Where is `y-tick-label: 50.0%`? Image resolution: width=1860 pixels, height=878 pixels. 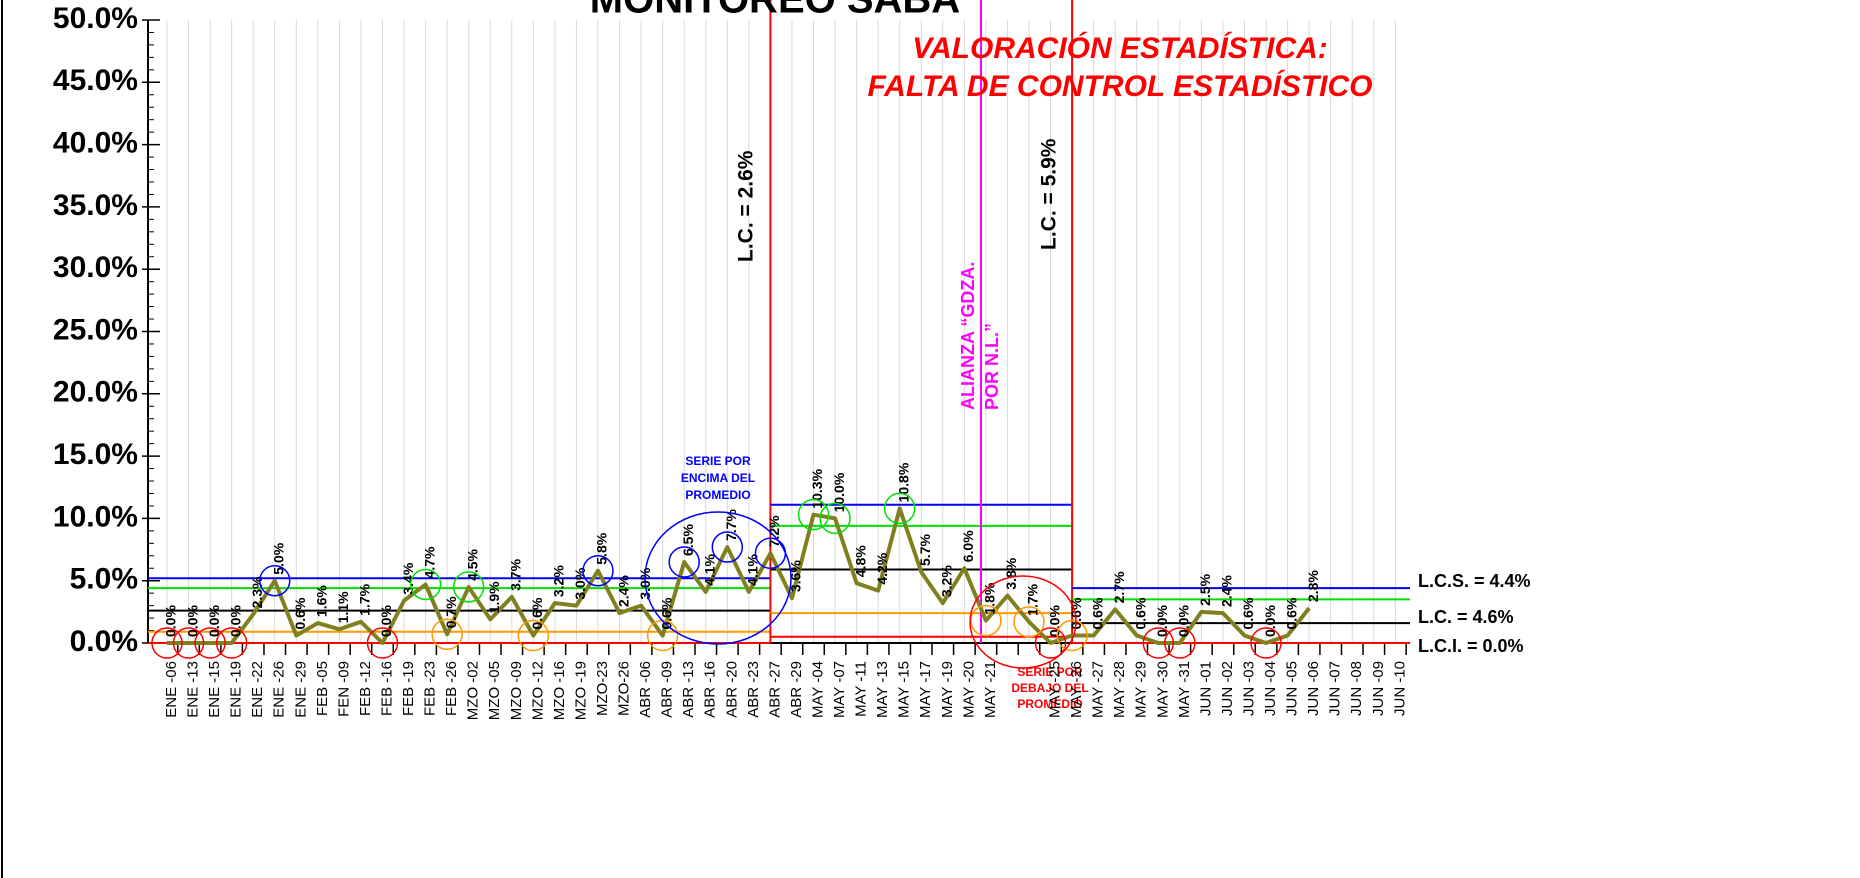
y-tick-label: 50.0% is located at coordinates (95, 18).